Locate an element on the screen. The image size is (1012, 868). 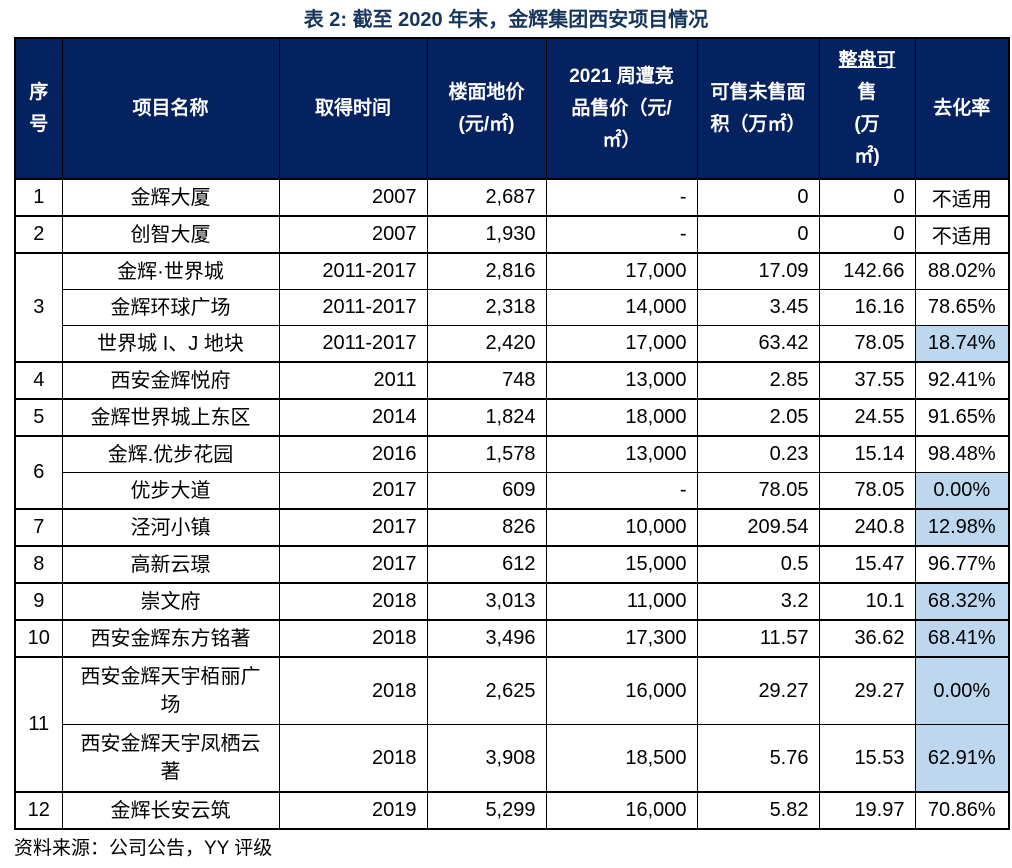
cell-project-name: 西安金辉天宇凤栖云 著 is located at coordinates (170, 758).